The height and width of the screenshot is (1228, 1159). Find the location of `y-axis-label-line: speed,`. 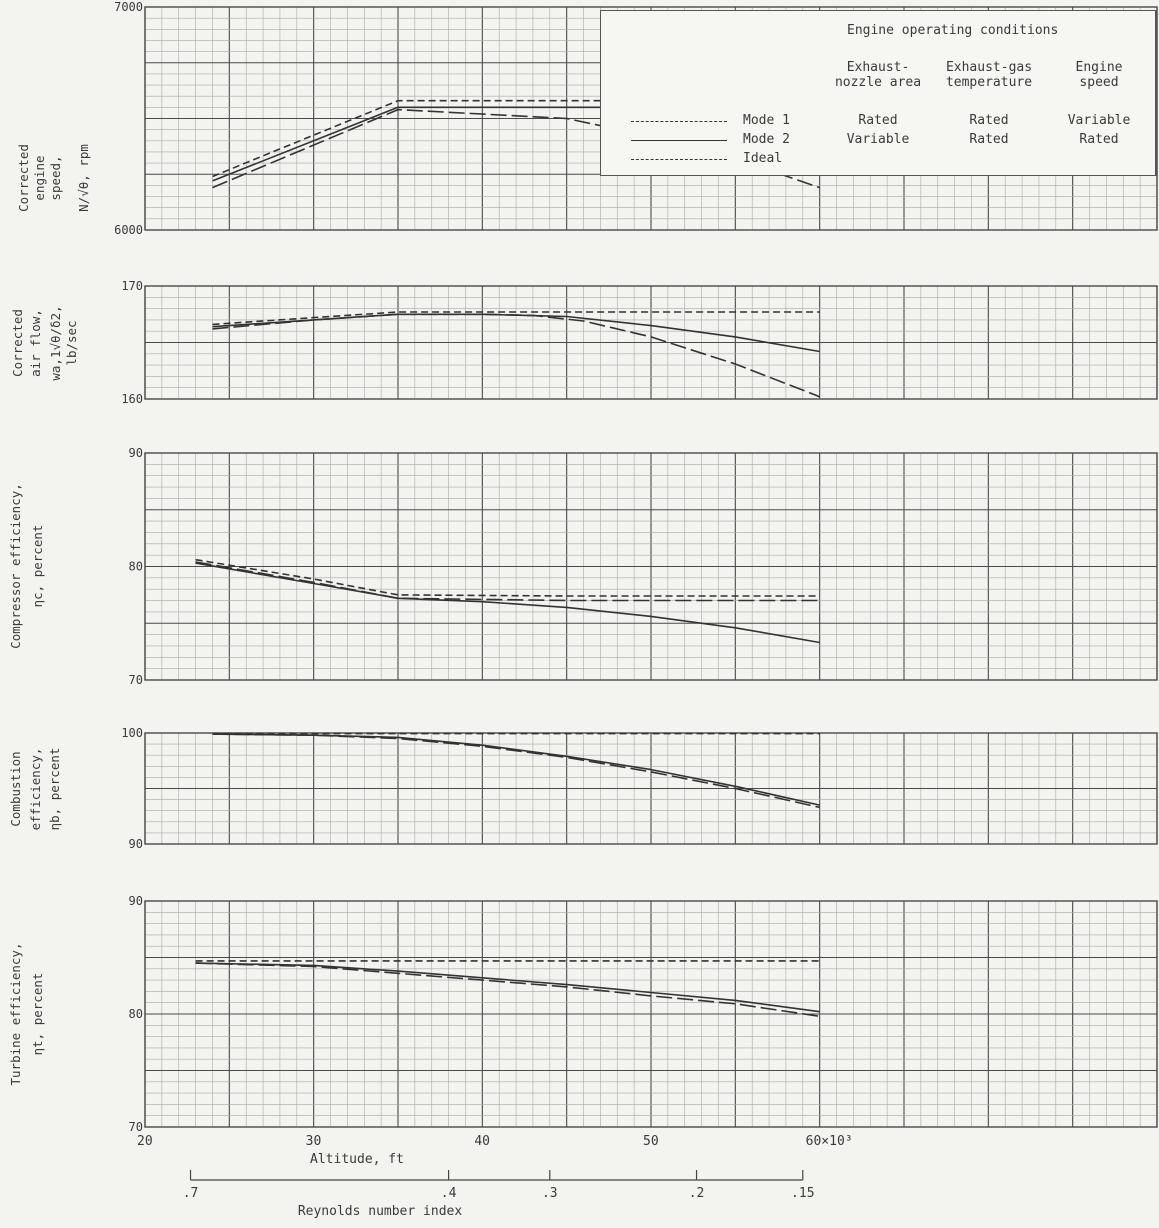

y-axis-label-line: speed, is located at coordinates (55, 177).